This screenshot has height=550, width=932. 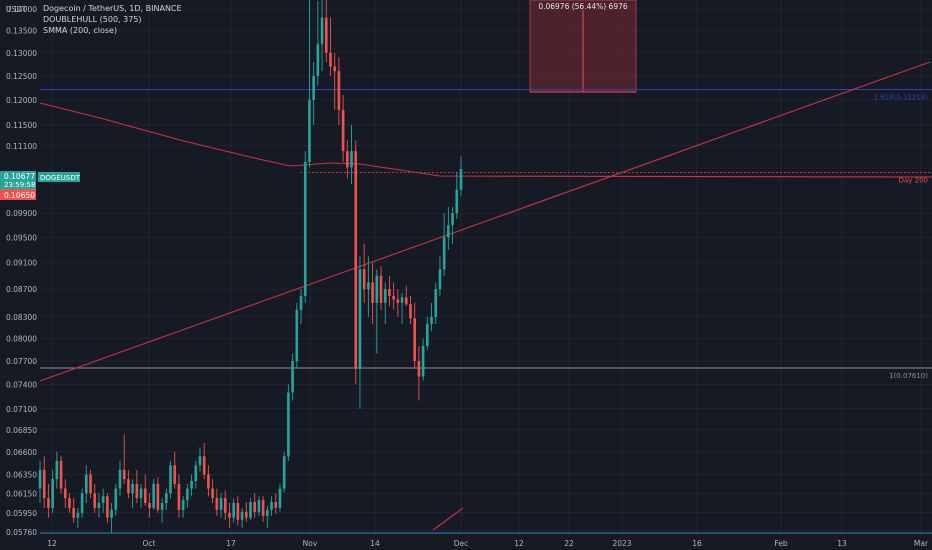 I want to click on y-tick-label: 0.11500, so click(x=21, y=125).